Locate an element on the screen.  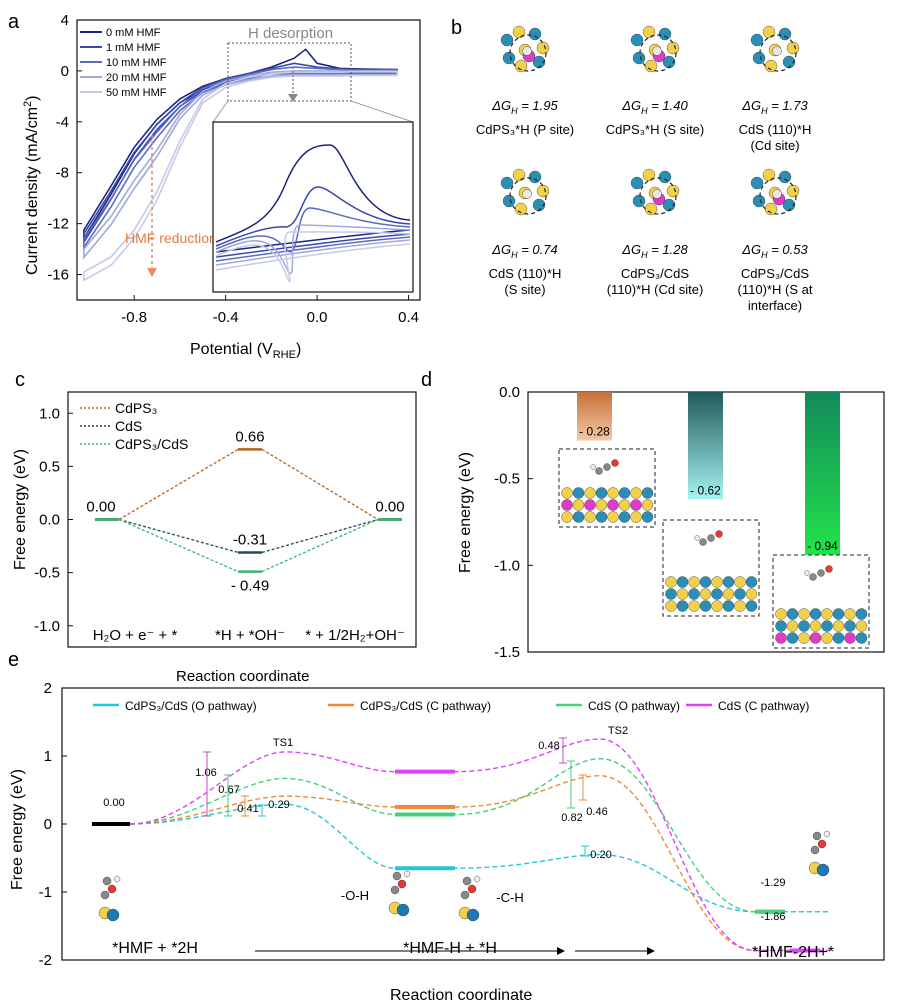
delta-g-label-3: ΔGH = 0.74 is located at coordinates (524, 251).